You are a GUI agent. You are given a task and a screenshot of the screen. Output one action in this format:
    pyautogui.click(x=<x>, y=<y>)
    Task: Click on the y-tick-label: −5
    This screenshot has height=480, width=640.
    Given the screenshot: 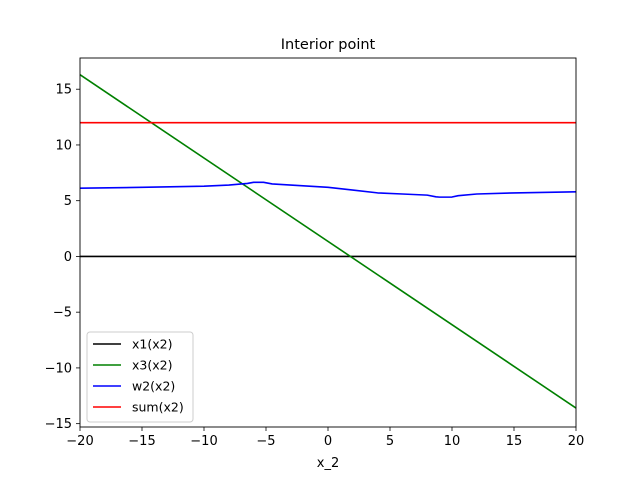 What is the action you would take?
    pyautogui.click(x=62, y=313)
    